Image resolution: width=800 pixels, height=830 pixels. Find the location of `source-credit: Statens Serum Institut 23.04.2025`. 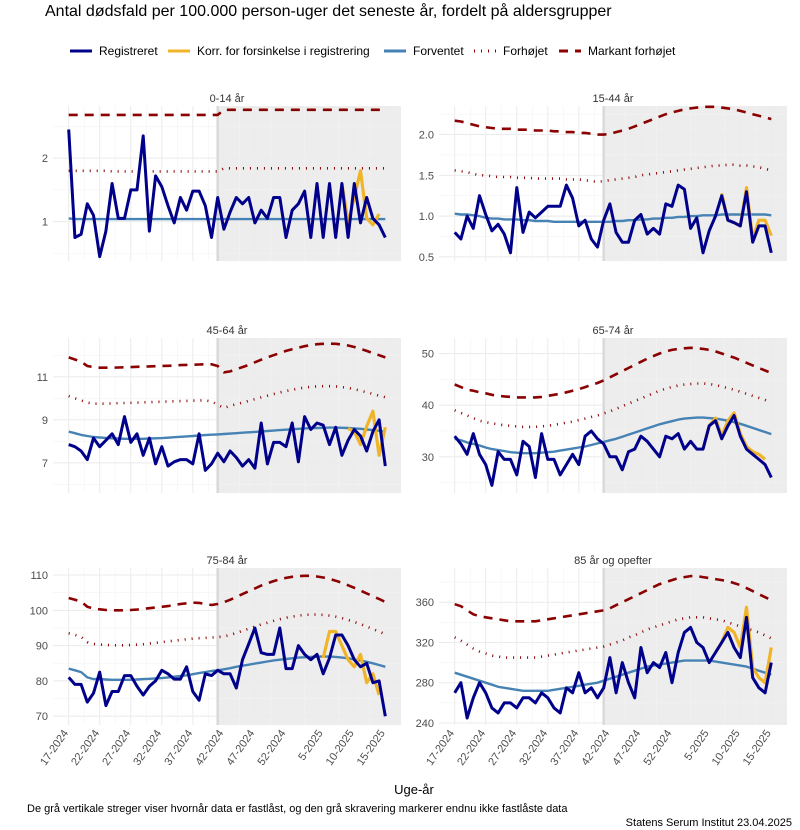

source-credit: Statens Serum Institut 23.04.2025 is located at coordinates (709, 823).